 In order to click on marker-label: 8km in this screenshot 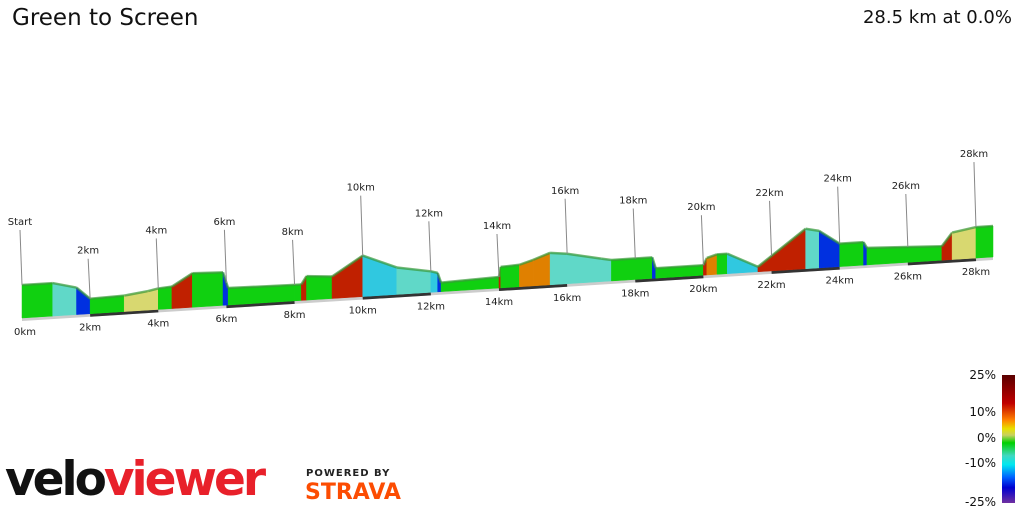, I will do `click(293, 232)`.